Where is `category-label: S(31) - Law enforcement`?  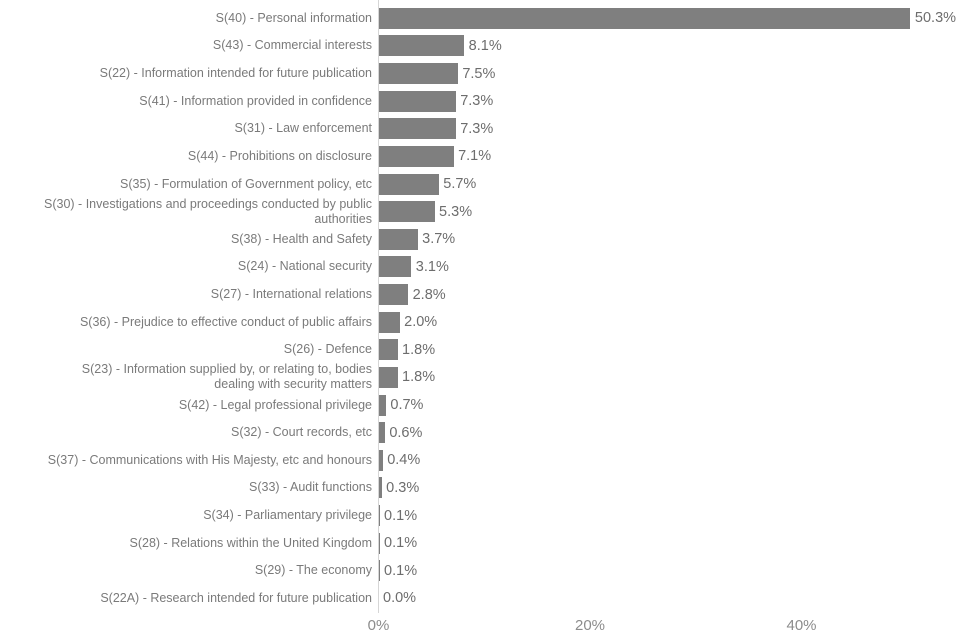
category-label: S(31) - Law enforcement is located at coordinates (303, 128).